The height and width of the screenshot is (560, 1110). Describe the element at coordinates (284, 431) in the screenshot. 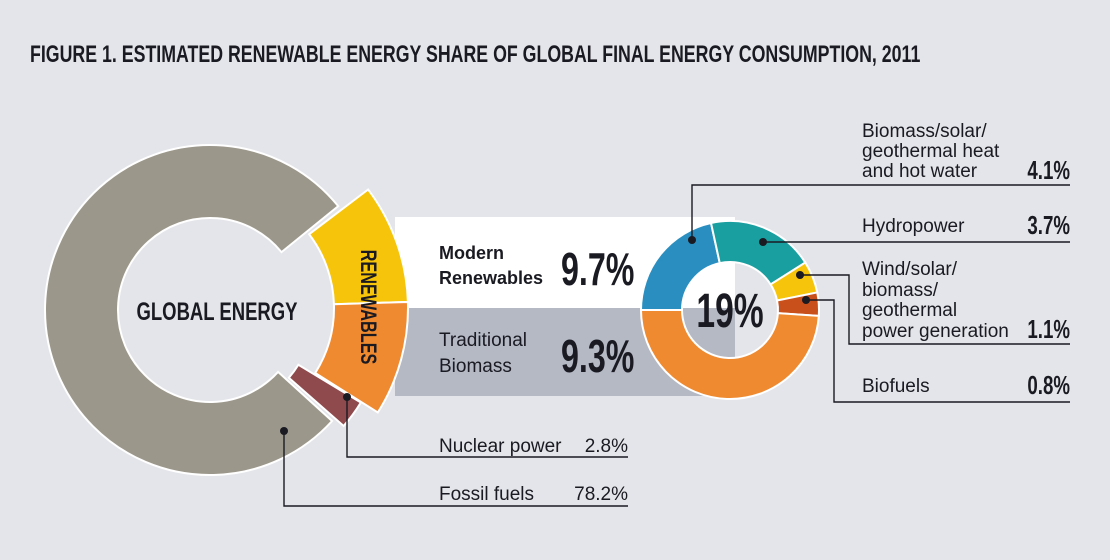

I see `dot-fossil` at that location.